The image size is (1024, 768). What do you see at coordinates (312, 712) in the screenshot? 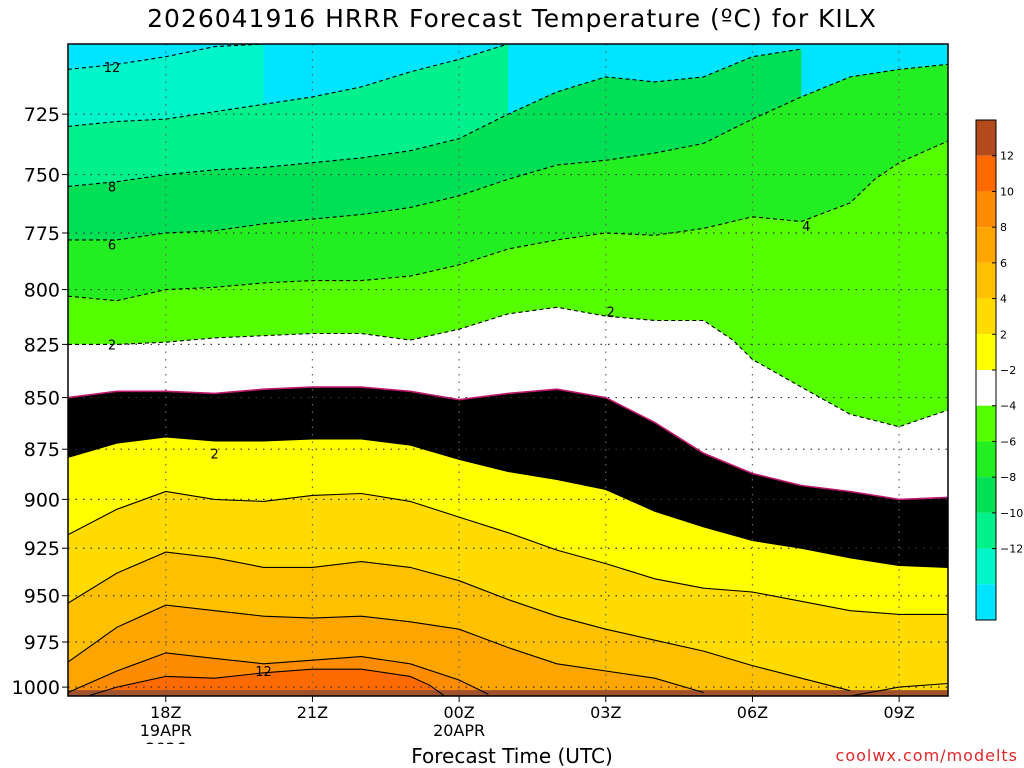
I see `x-tick-label: 21Z` at bounding box center [312, 712].